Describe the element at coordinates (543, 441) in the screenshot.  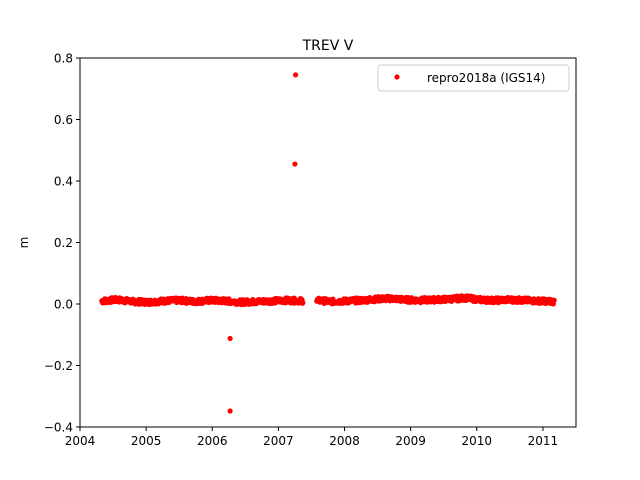
I see `x-tick-label: 2011` at that location.